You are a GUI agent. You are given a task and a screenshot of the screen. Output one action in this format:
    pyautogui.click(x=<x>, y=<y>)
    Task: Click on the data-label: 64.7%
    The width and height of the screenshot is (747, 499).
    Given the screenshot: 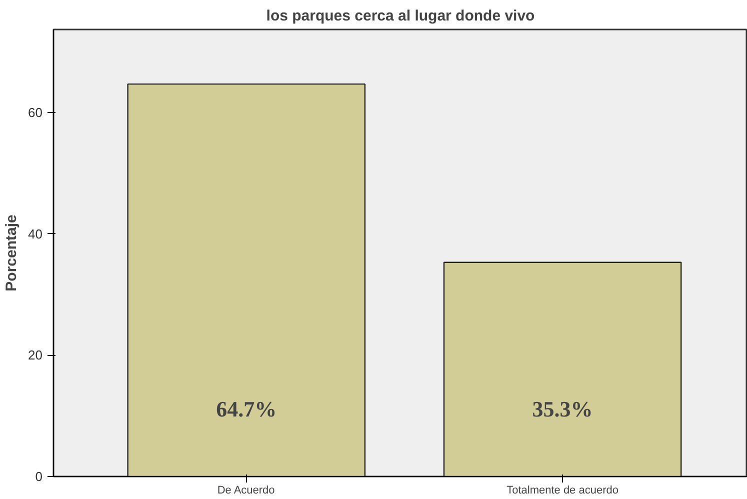 What is the action you would take?
    pyautogui.click(x=246, y=409)
    